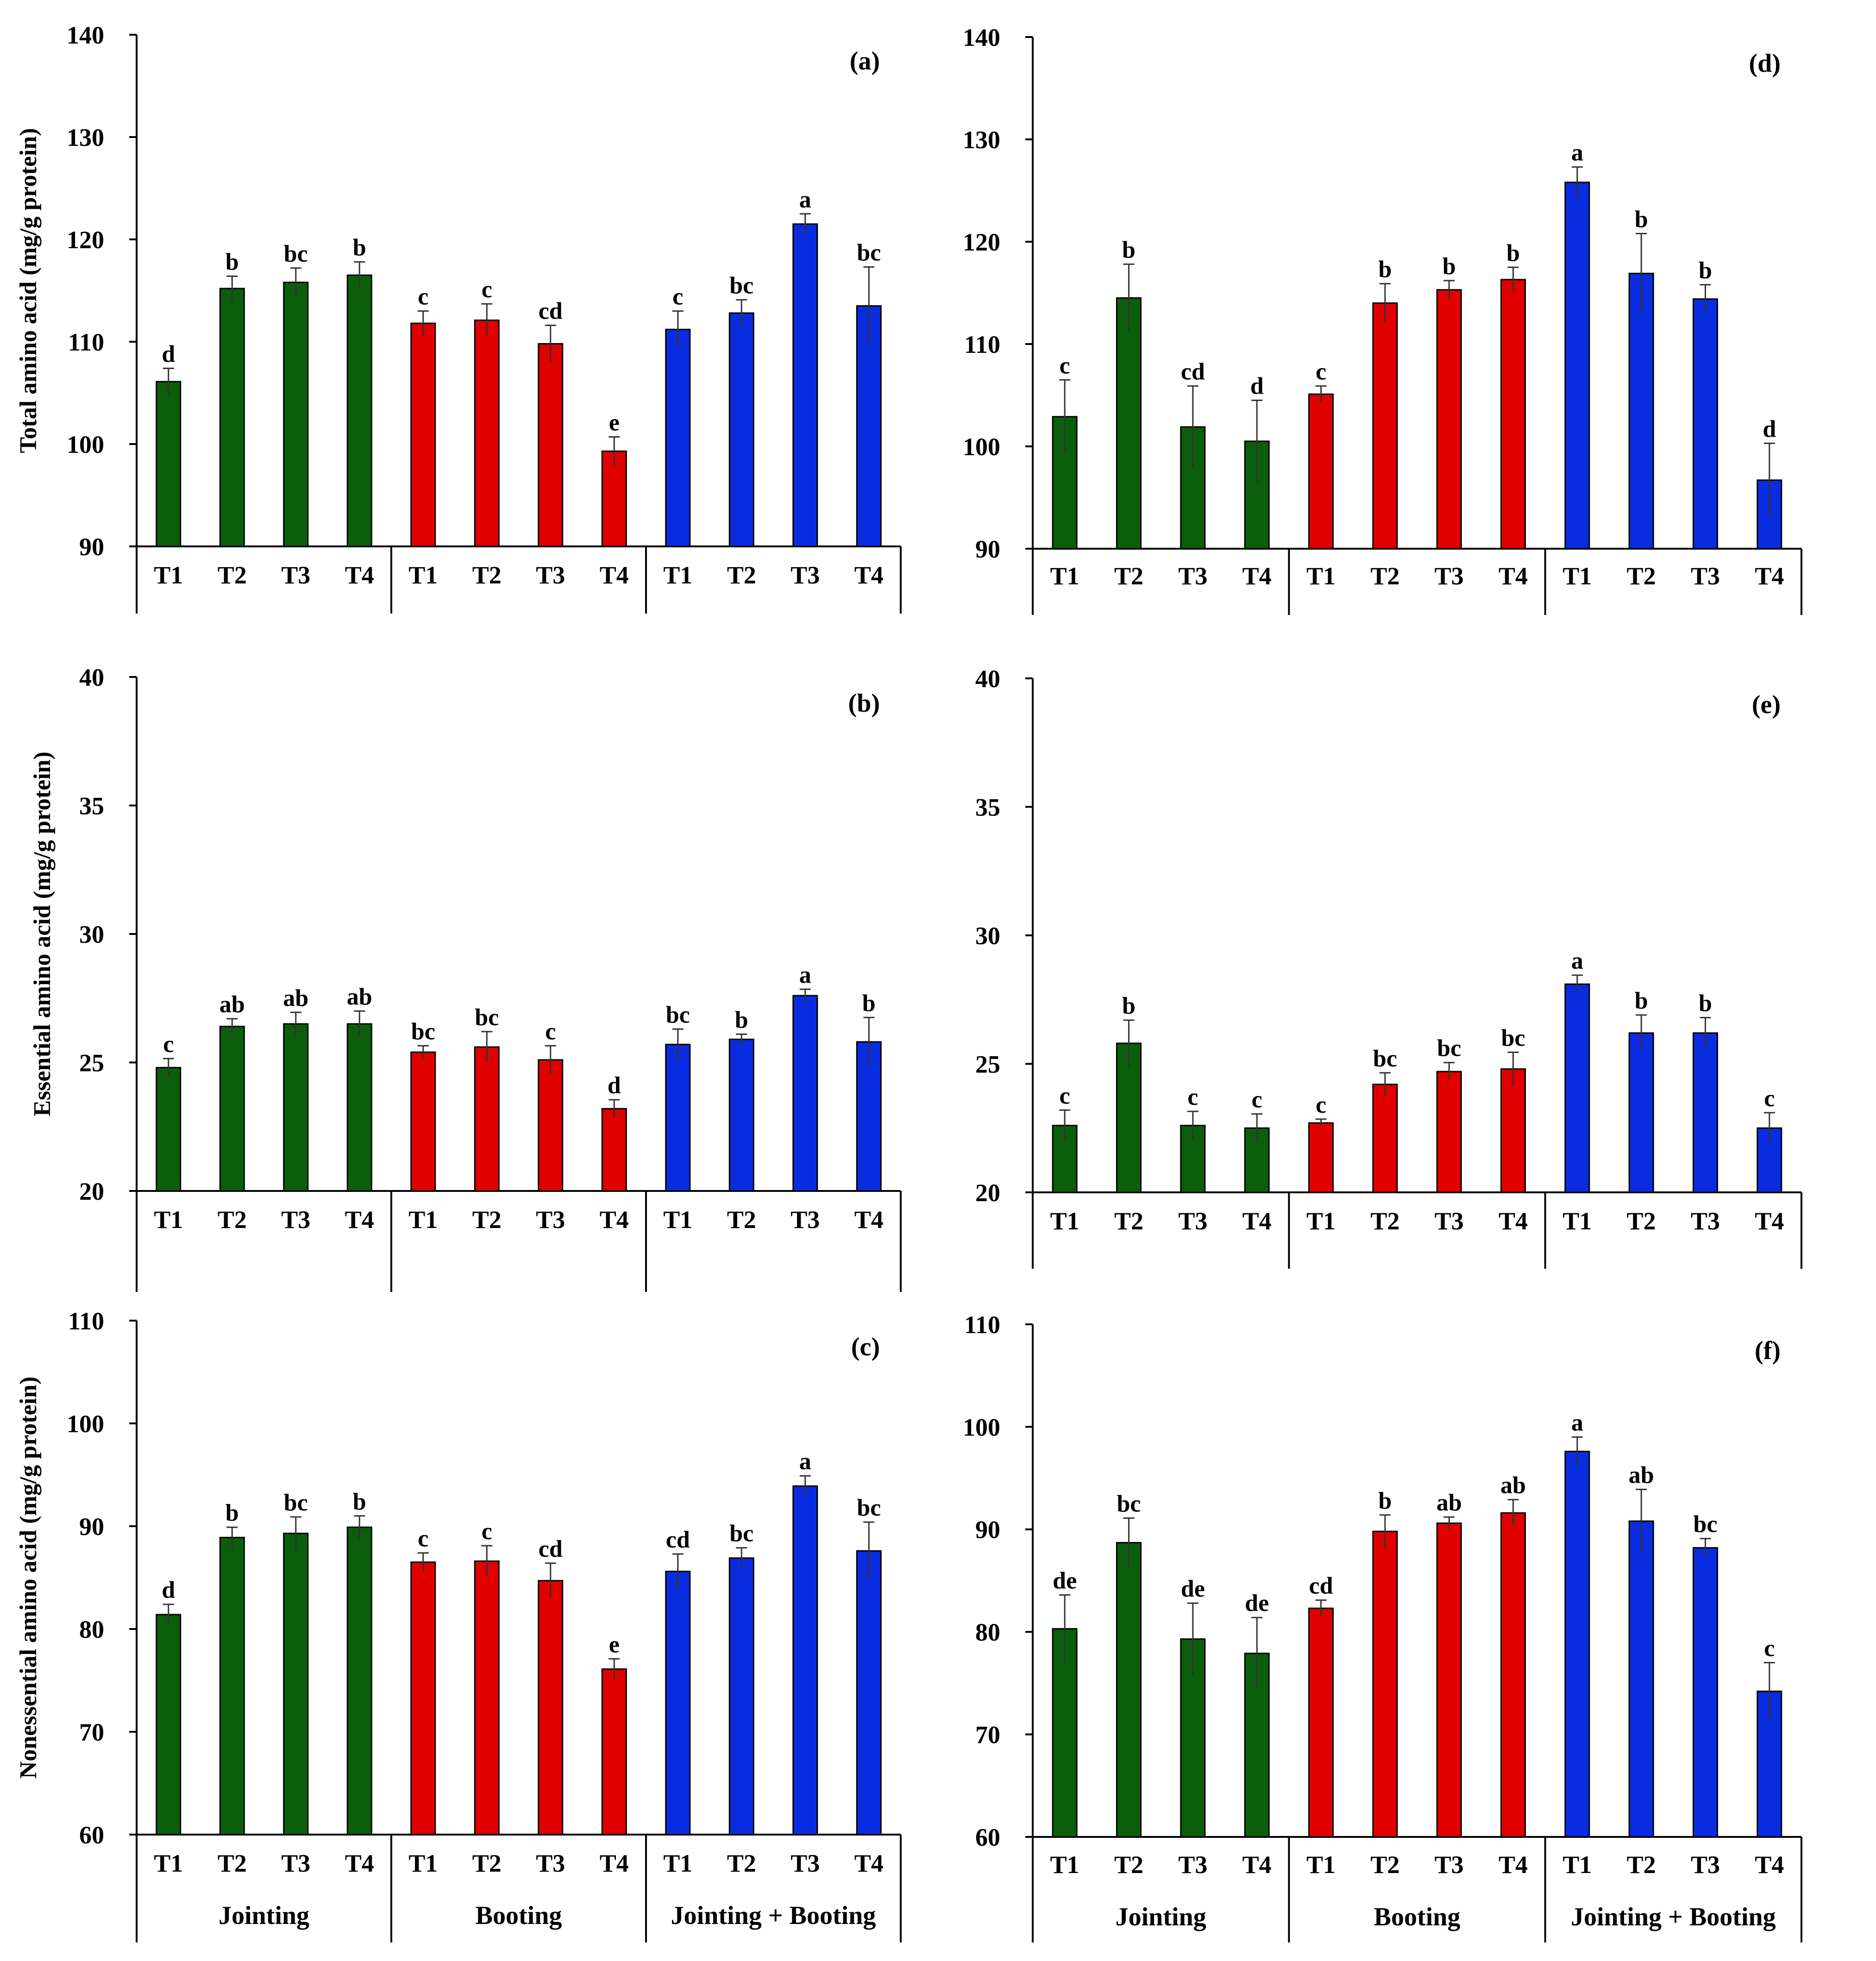 The width and height of the screenshot is (1876, 1961). I want to click on panel-label: (b), so click(864, 703).